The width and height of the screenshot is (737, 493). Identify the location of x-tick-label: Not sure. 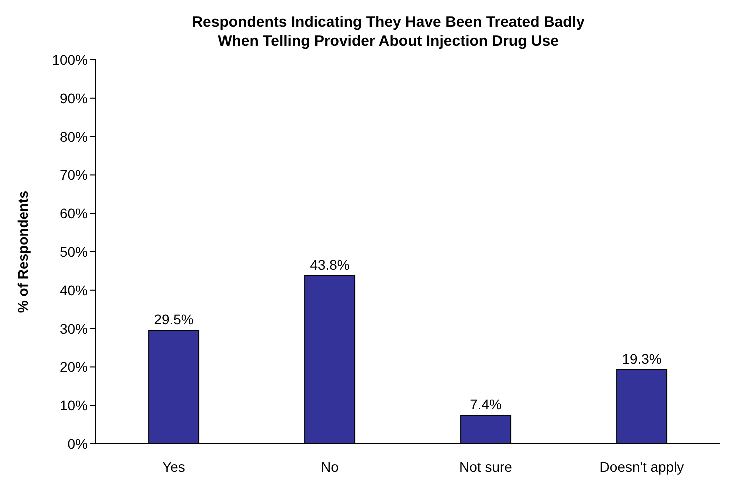
(486, 466).